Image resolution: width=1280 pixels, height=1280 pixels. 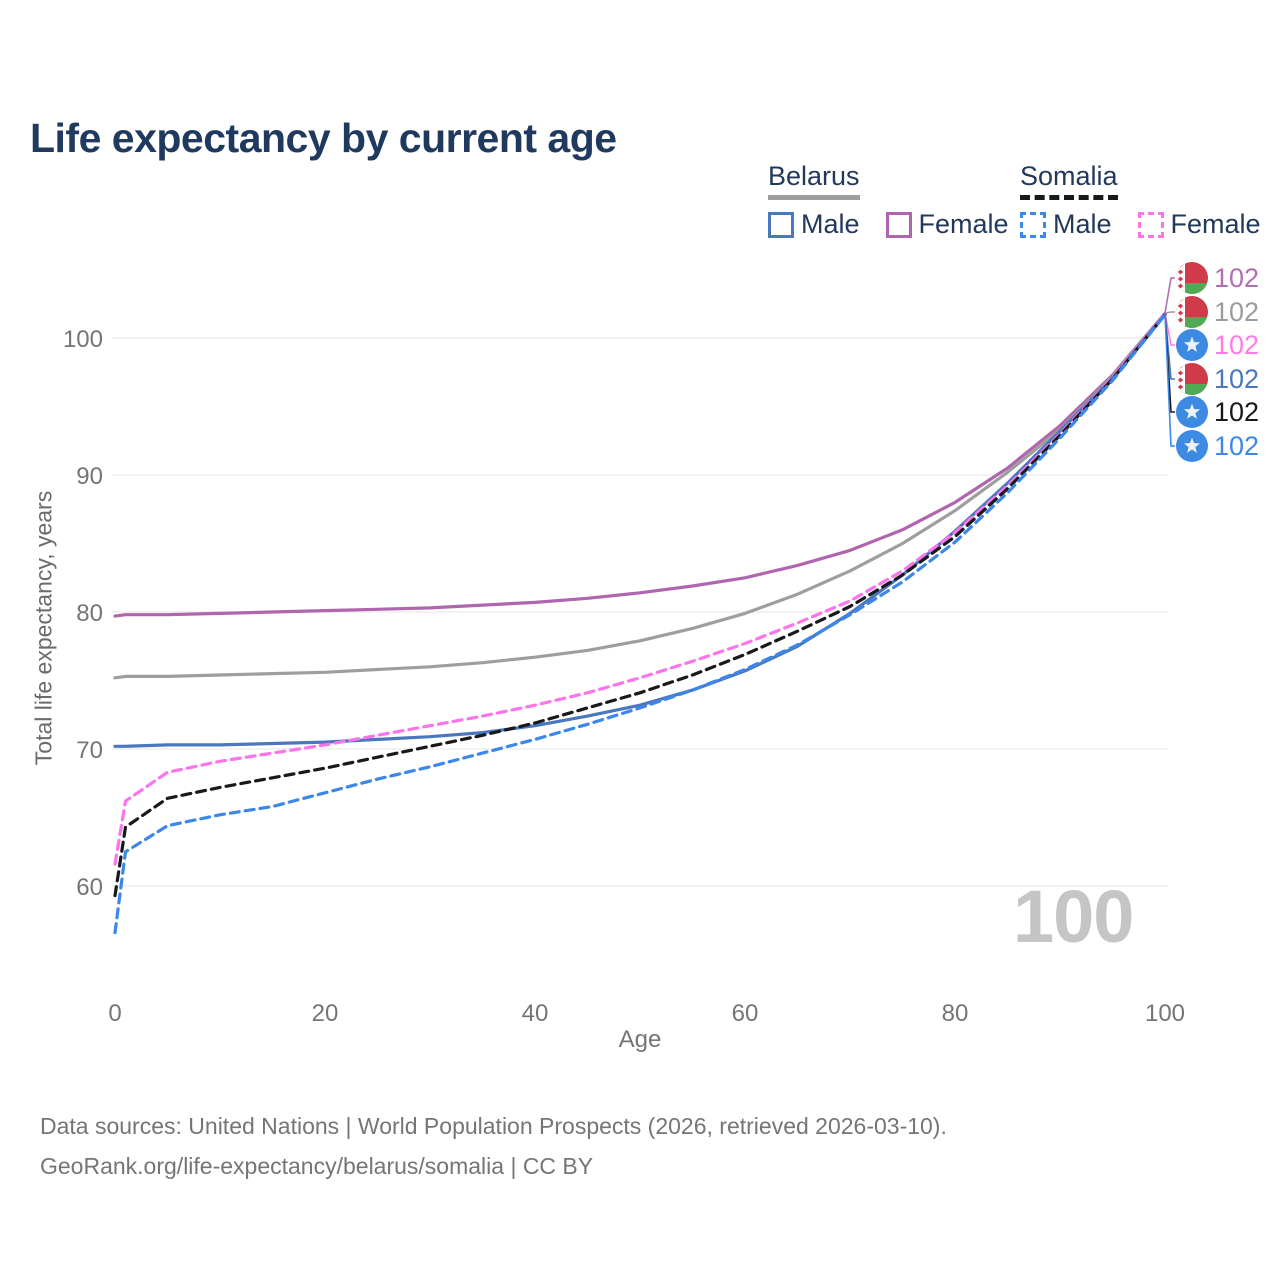 I want to click on y-tick-100: 100, so click(x=83, y=339).